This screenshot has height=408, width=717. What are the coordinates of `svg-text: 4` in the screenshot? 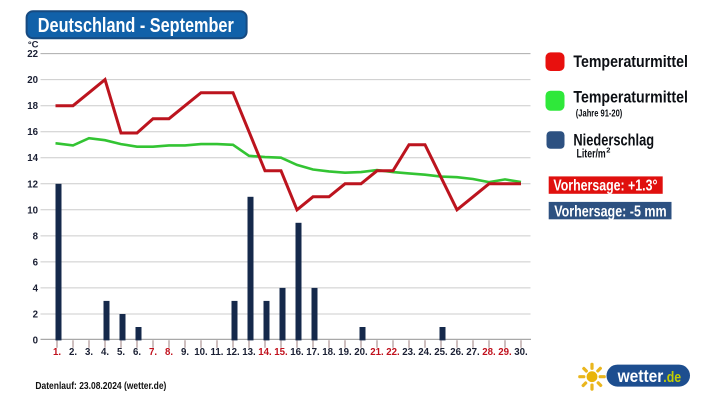 It's located at (36, 288).